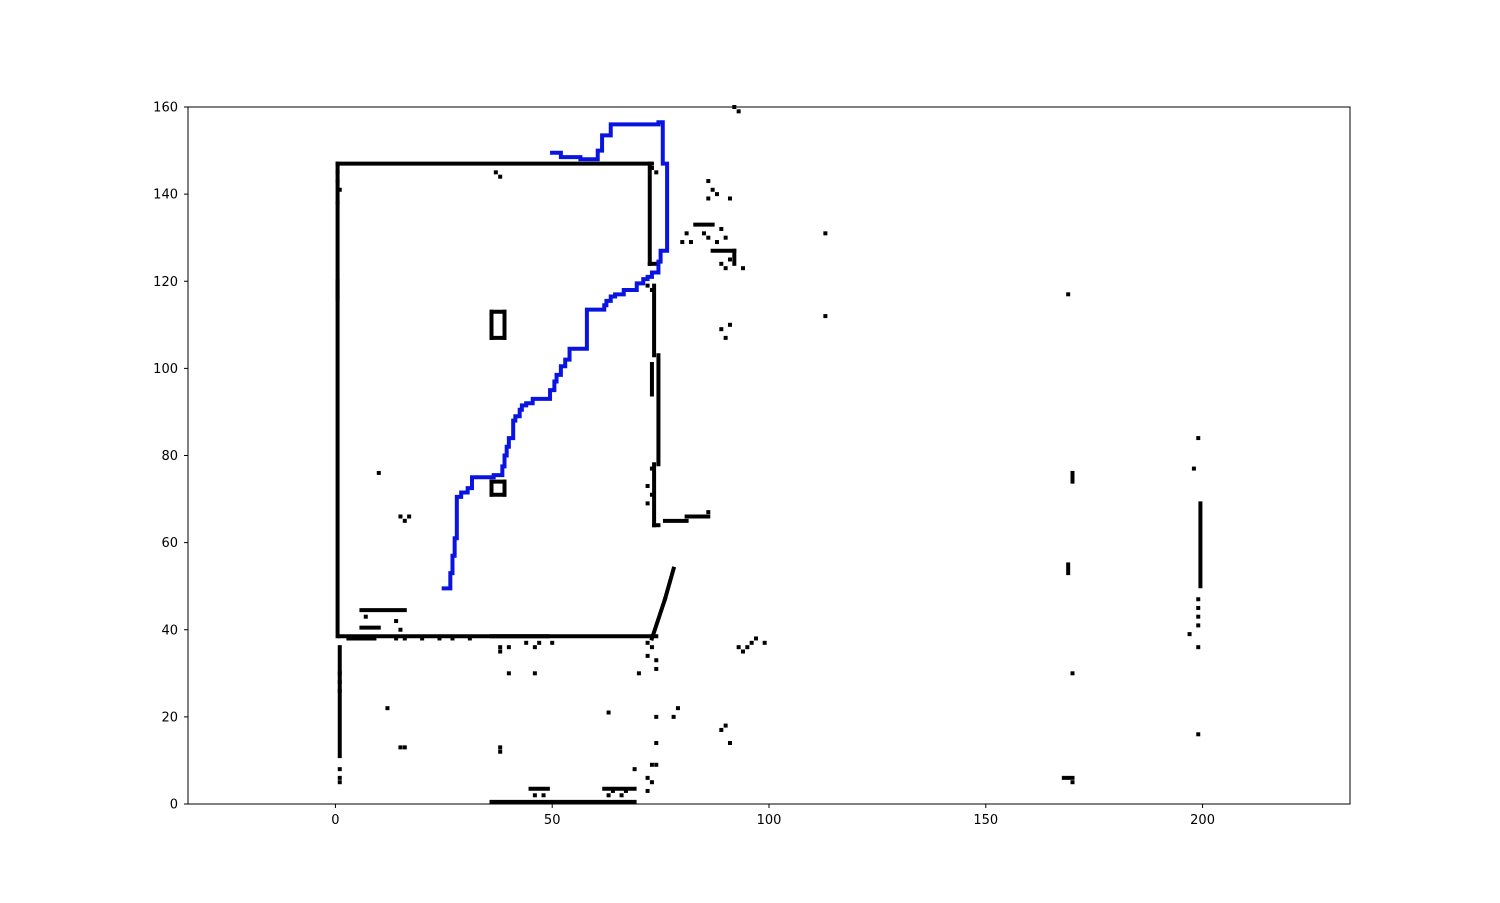 This screenshot has height=903, width=1500. What do you see at coordinates (169, 543) in the screenshot?
I see `y-tick-label-60: 60` at bounding box center [169, 543].